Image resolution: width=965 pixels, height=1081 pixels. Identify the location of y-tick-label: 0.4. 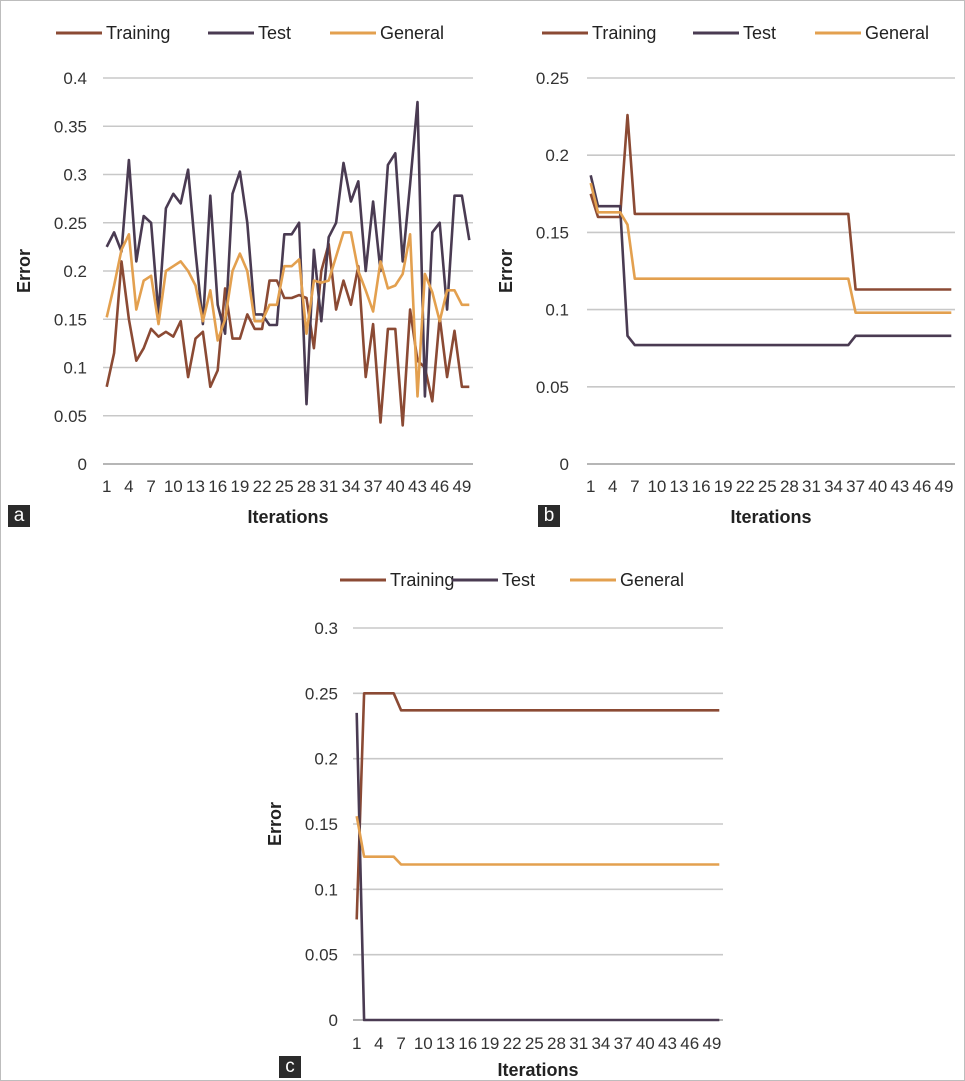
(75, 78).